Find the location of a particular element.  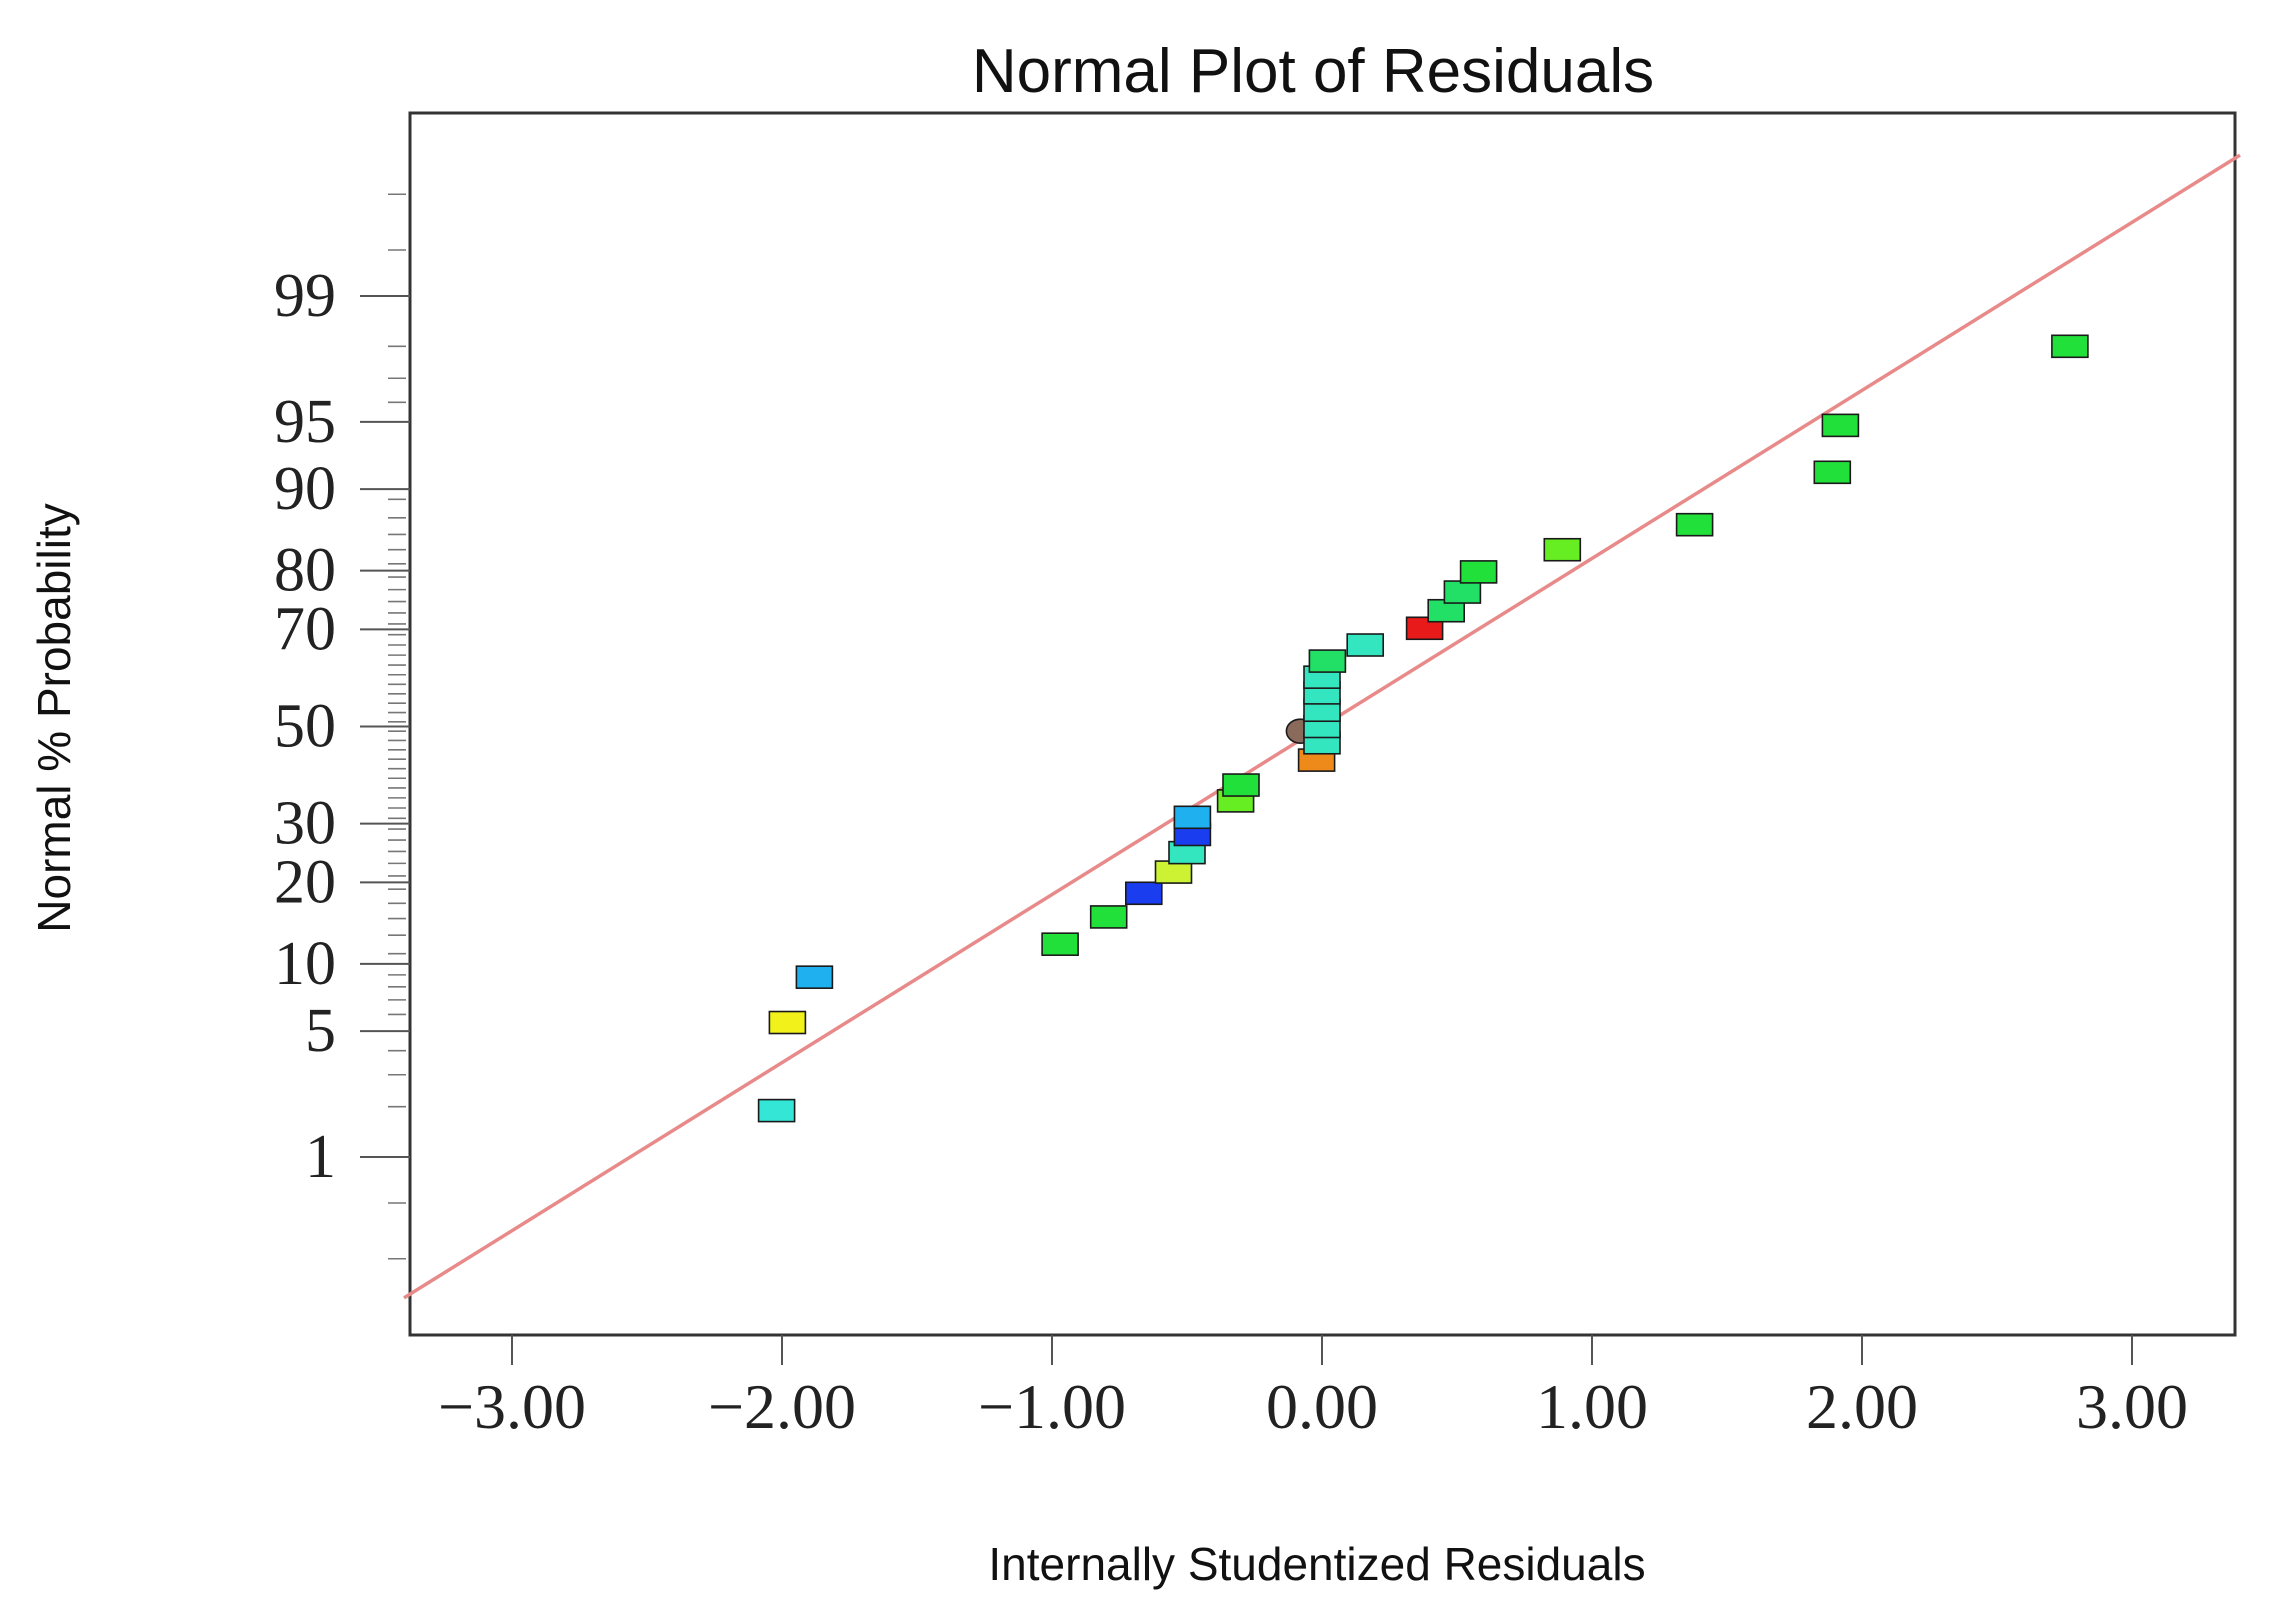

chart-title: Normal Plot of Residuals is located at coordinates (1313, 71).